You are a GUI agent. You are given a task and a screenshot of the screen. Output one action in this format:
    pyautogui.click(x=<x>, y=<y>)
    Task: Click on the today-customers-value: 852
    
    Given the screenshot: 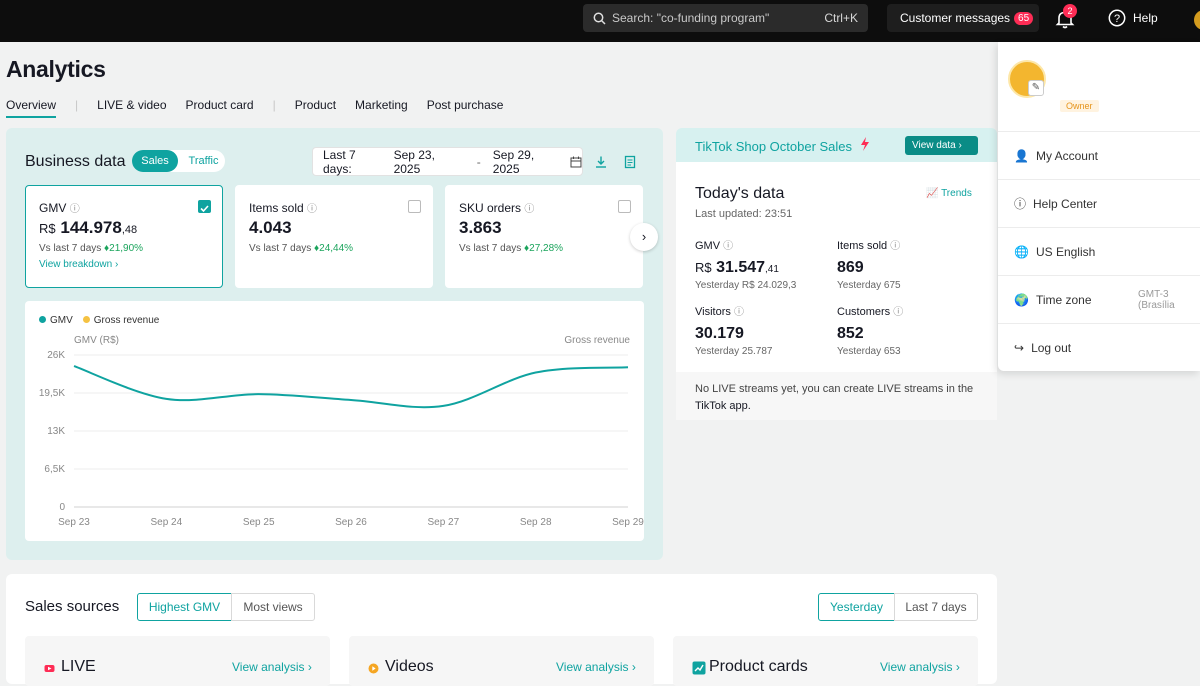 What is the action you would take?
    pyautogui.click(x=850, y=333)
    